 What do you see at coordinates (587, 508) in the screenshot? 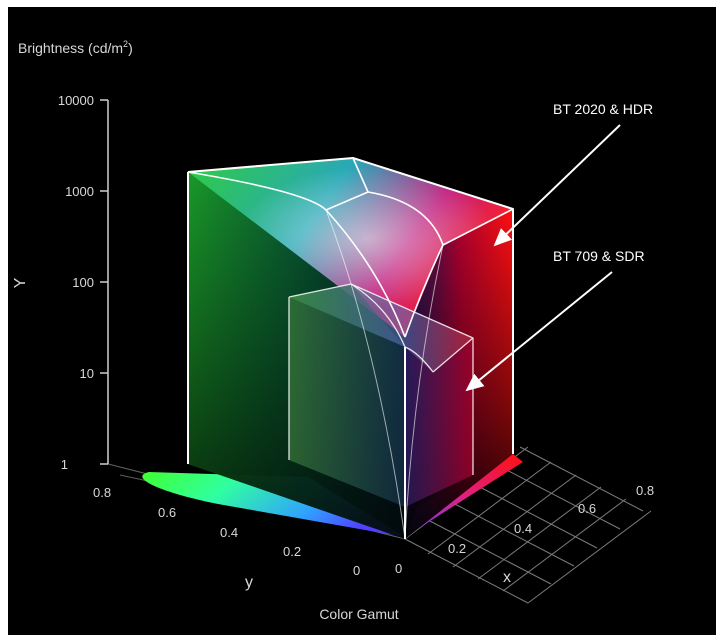
I see `x-tick-0.6: 0.6` at bounding box center [587, 508].